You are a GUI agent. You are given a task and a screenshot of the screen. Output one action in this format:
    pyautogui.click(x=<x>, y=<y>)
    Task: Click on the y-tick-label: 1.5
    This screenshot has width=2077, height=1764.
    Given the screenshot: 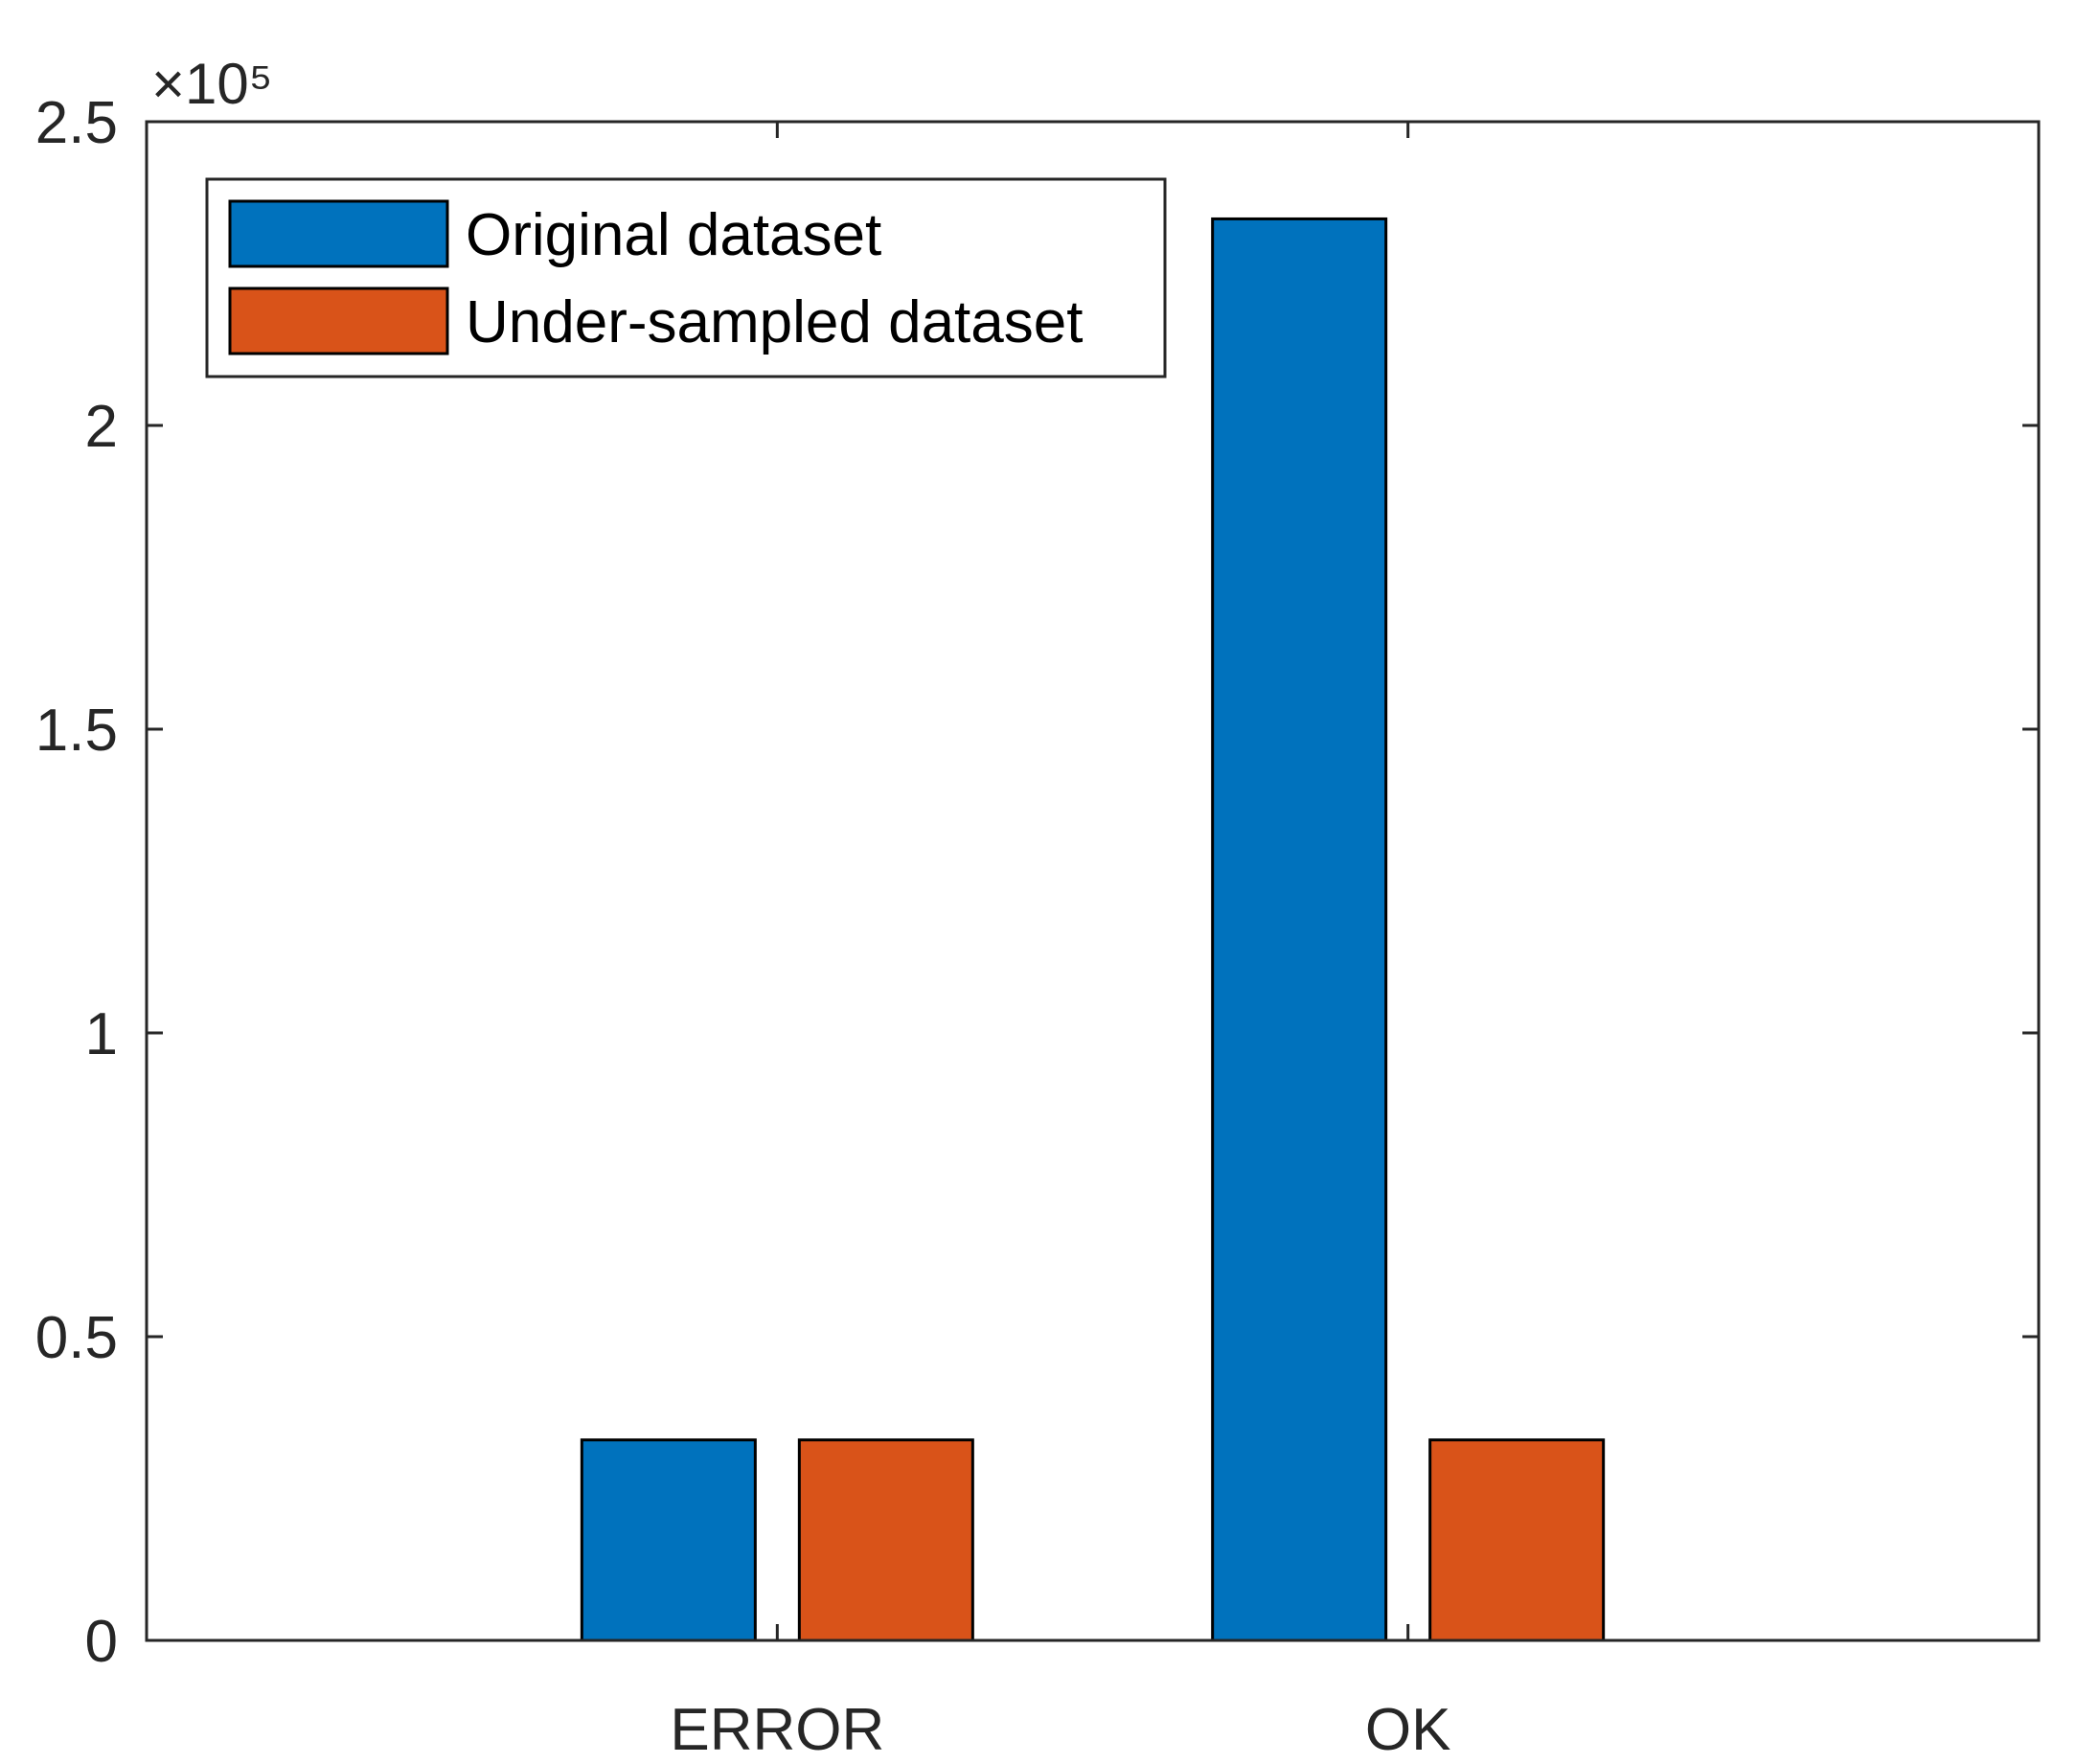 What is the action you would take?
    pyautogui.click(x=76, y=731)
    